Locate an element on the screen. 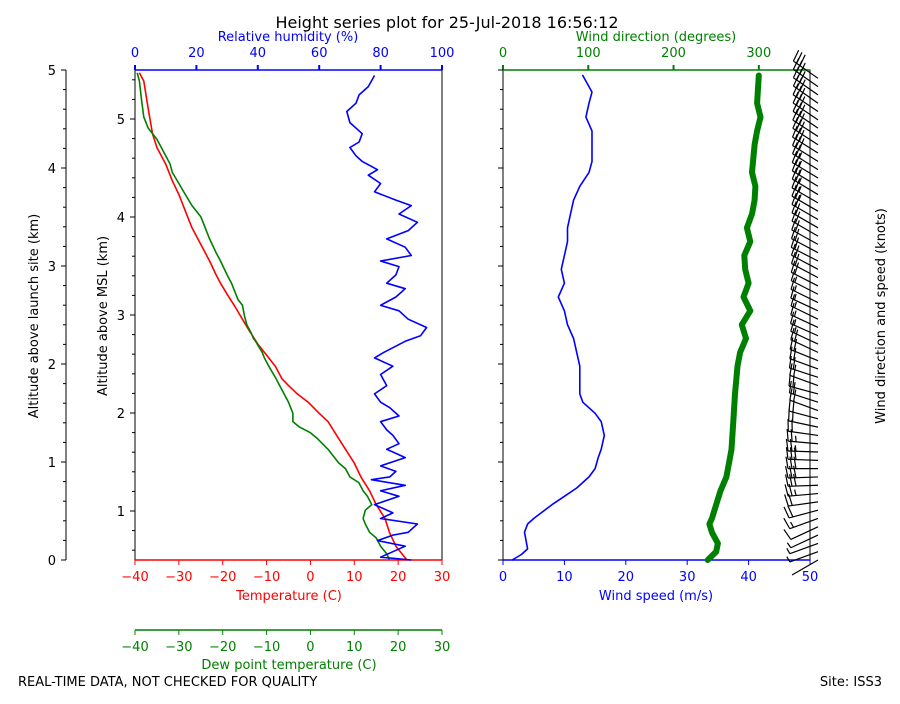 The height and width of the screenshot is (704, 900). dew-tick-label: −20 is located at coordinates (222, 647).